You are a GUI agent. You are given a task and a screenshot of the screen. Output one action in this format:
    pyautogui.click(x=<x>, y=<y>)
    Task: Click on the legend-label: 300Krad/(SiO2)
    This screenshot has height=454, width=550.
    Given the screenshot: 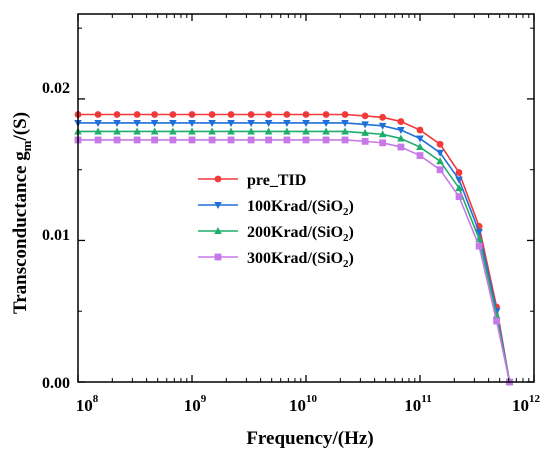 What is the action you would take?
    pyautogui.click(x=300, y=260)
    